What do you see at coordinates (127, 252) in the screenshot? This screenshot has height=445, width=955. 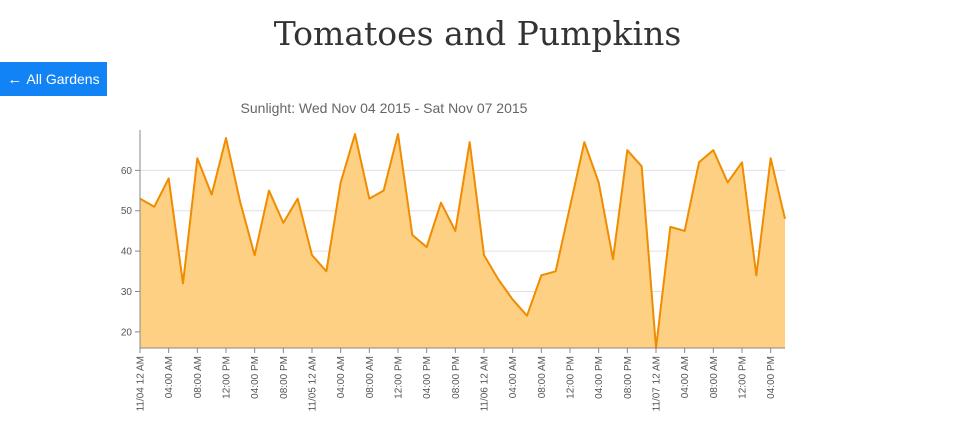 I see `y-tick-label: 40` at bounding box center [127, 252].